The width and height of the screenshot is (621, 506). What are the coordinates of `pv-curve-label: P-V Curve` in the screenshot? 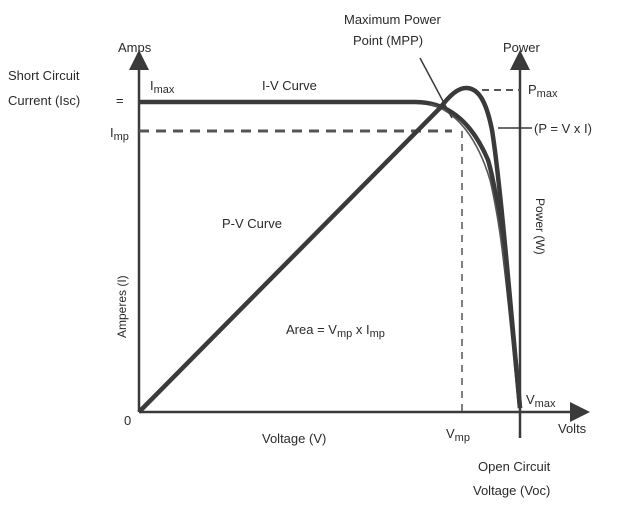 It's located at (252, 223).